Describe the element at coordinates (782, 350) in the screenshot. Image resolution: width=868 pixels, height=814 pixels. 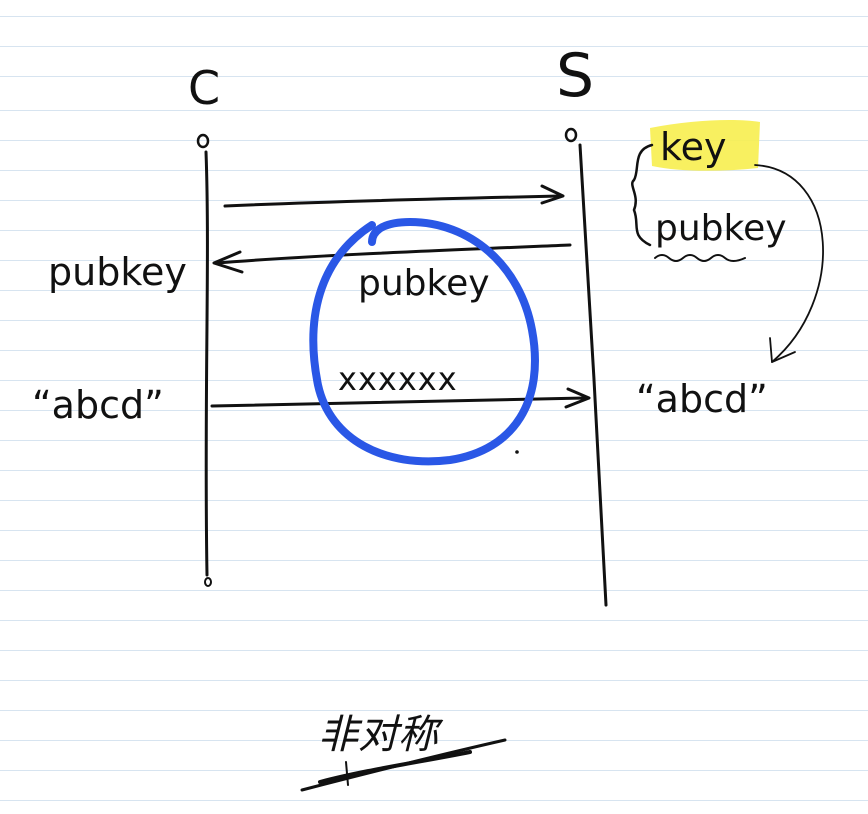
I see `key-to-plaintext-arrow-head` at that location.